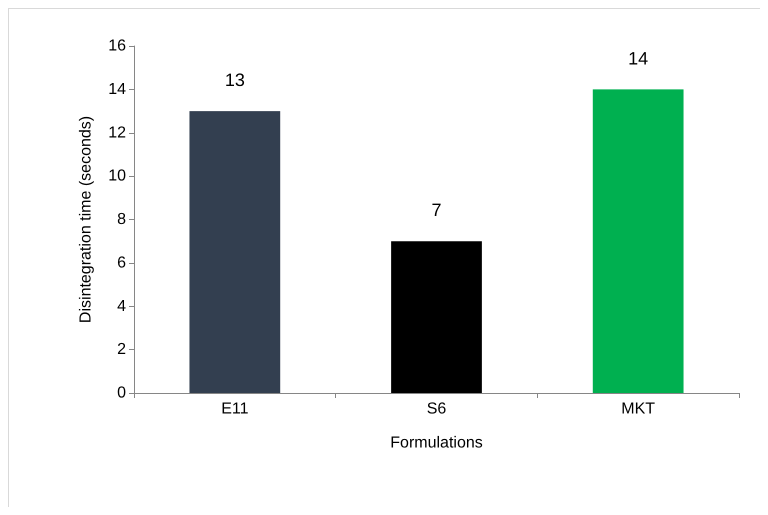 Image resolution: width=768 pixels, height=515 pixels. What do you see at coordinates (638, 58) in the screenshot?
I see `data-label: 14` at bounding box center [638, 58].